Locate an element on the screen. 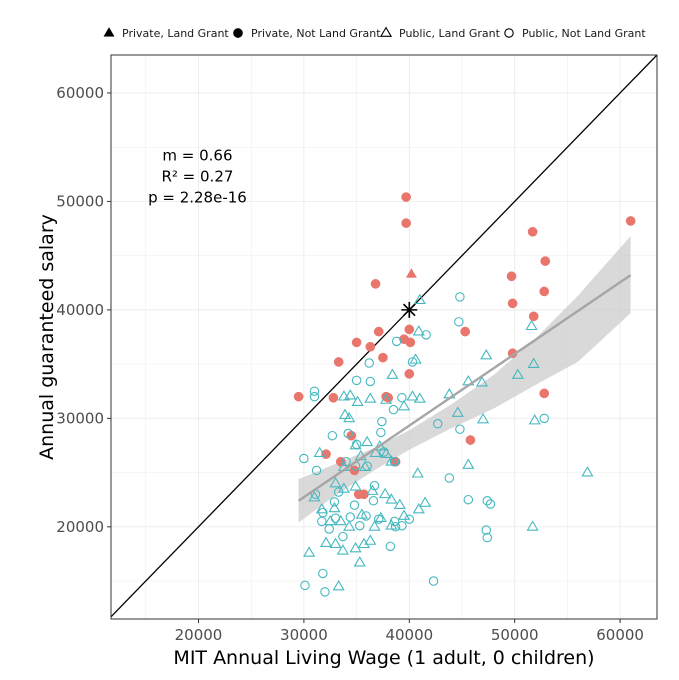 This screenshot has width=679, height=680. legend-label: Public, Not Land Grant is located at coordinates (584, 33).